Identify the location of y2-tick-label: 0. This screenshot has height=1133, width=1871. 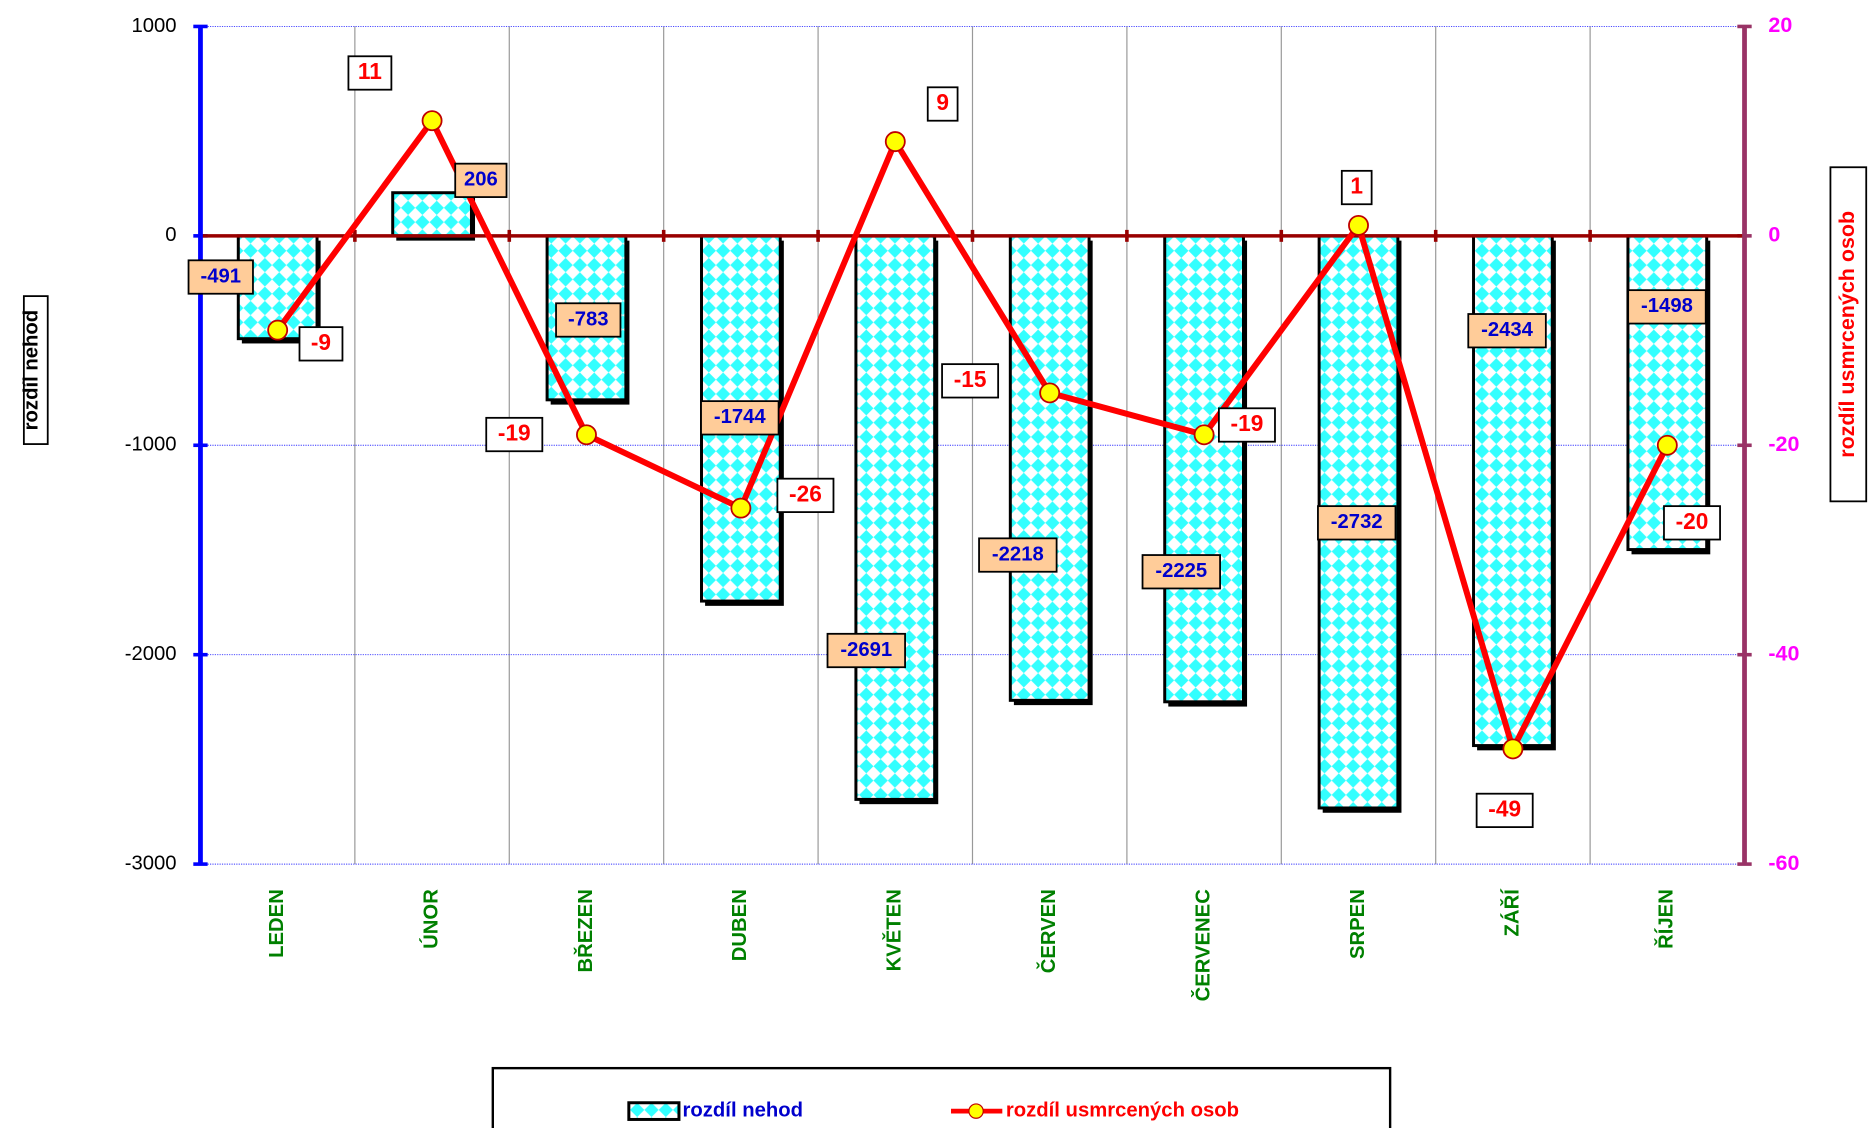
(1774, 235).